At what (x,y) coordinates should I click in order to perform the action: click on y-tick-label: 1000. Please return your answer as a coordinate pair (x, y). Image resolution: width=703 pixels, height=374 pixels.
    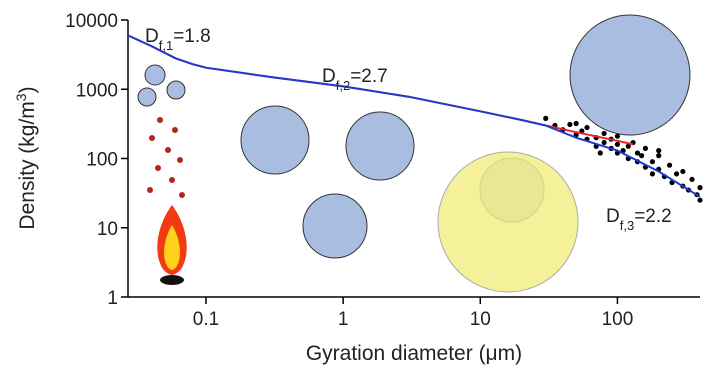
    Looking at the image, I should click on (97, 90).